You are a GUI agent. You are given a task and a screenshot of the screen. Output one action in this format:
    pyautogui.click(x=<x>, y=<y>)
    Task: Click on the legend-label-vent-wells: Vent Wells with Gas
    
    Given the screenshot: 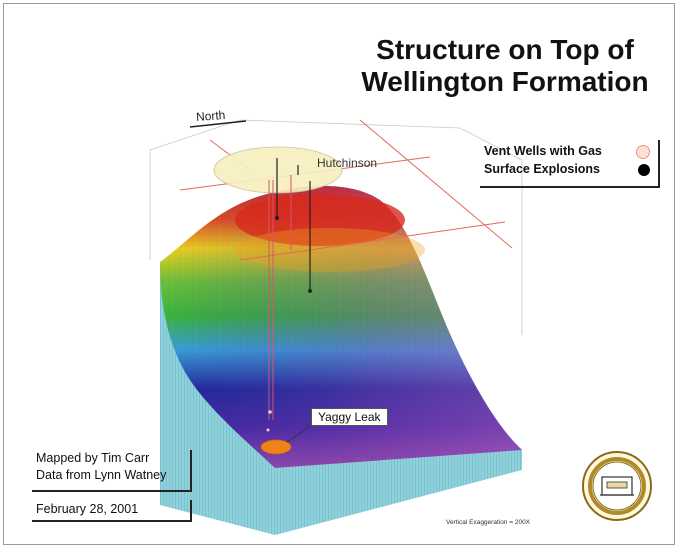 What is the action you would take?
    pyautogui.click(x=543, y=151)
    